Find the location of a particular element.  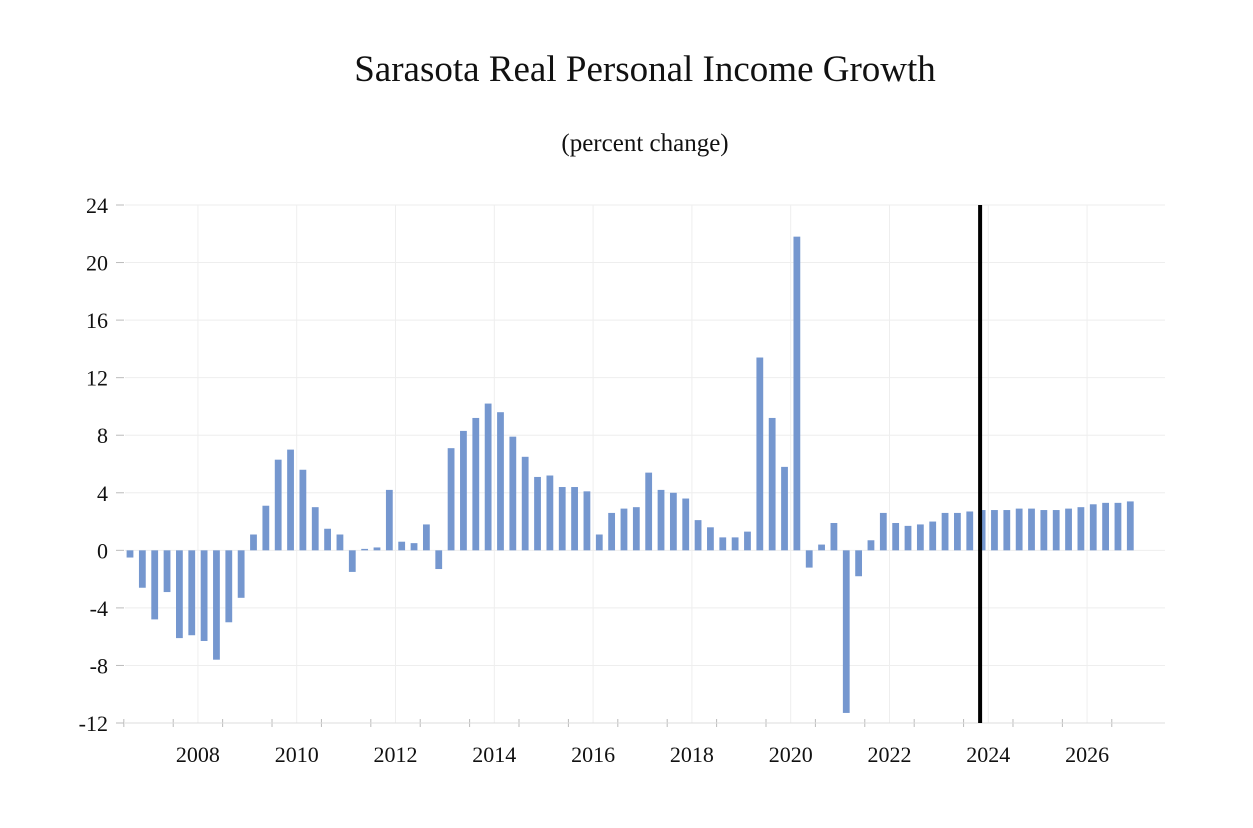

y-tick-label: 20 is located at coordinates (97, 263).